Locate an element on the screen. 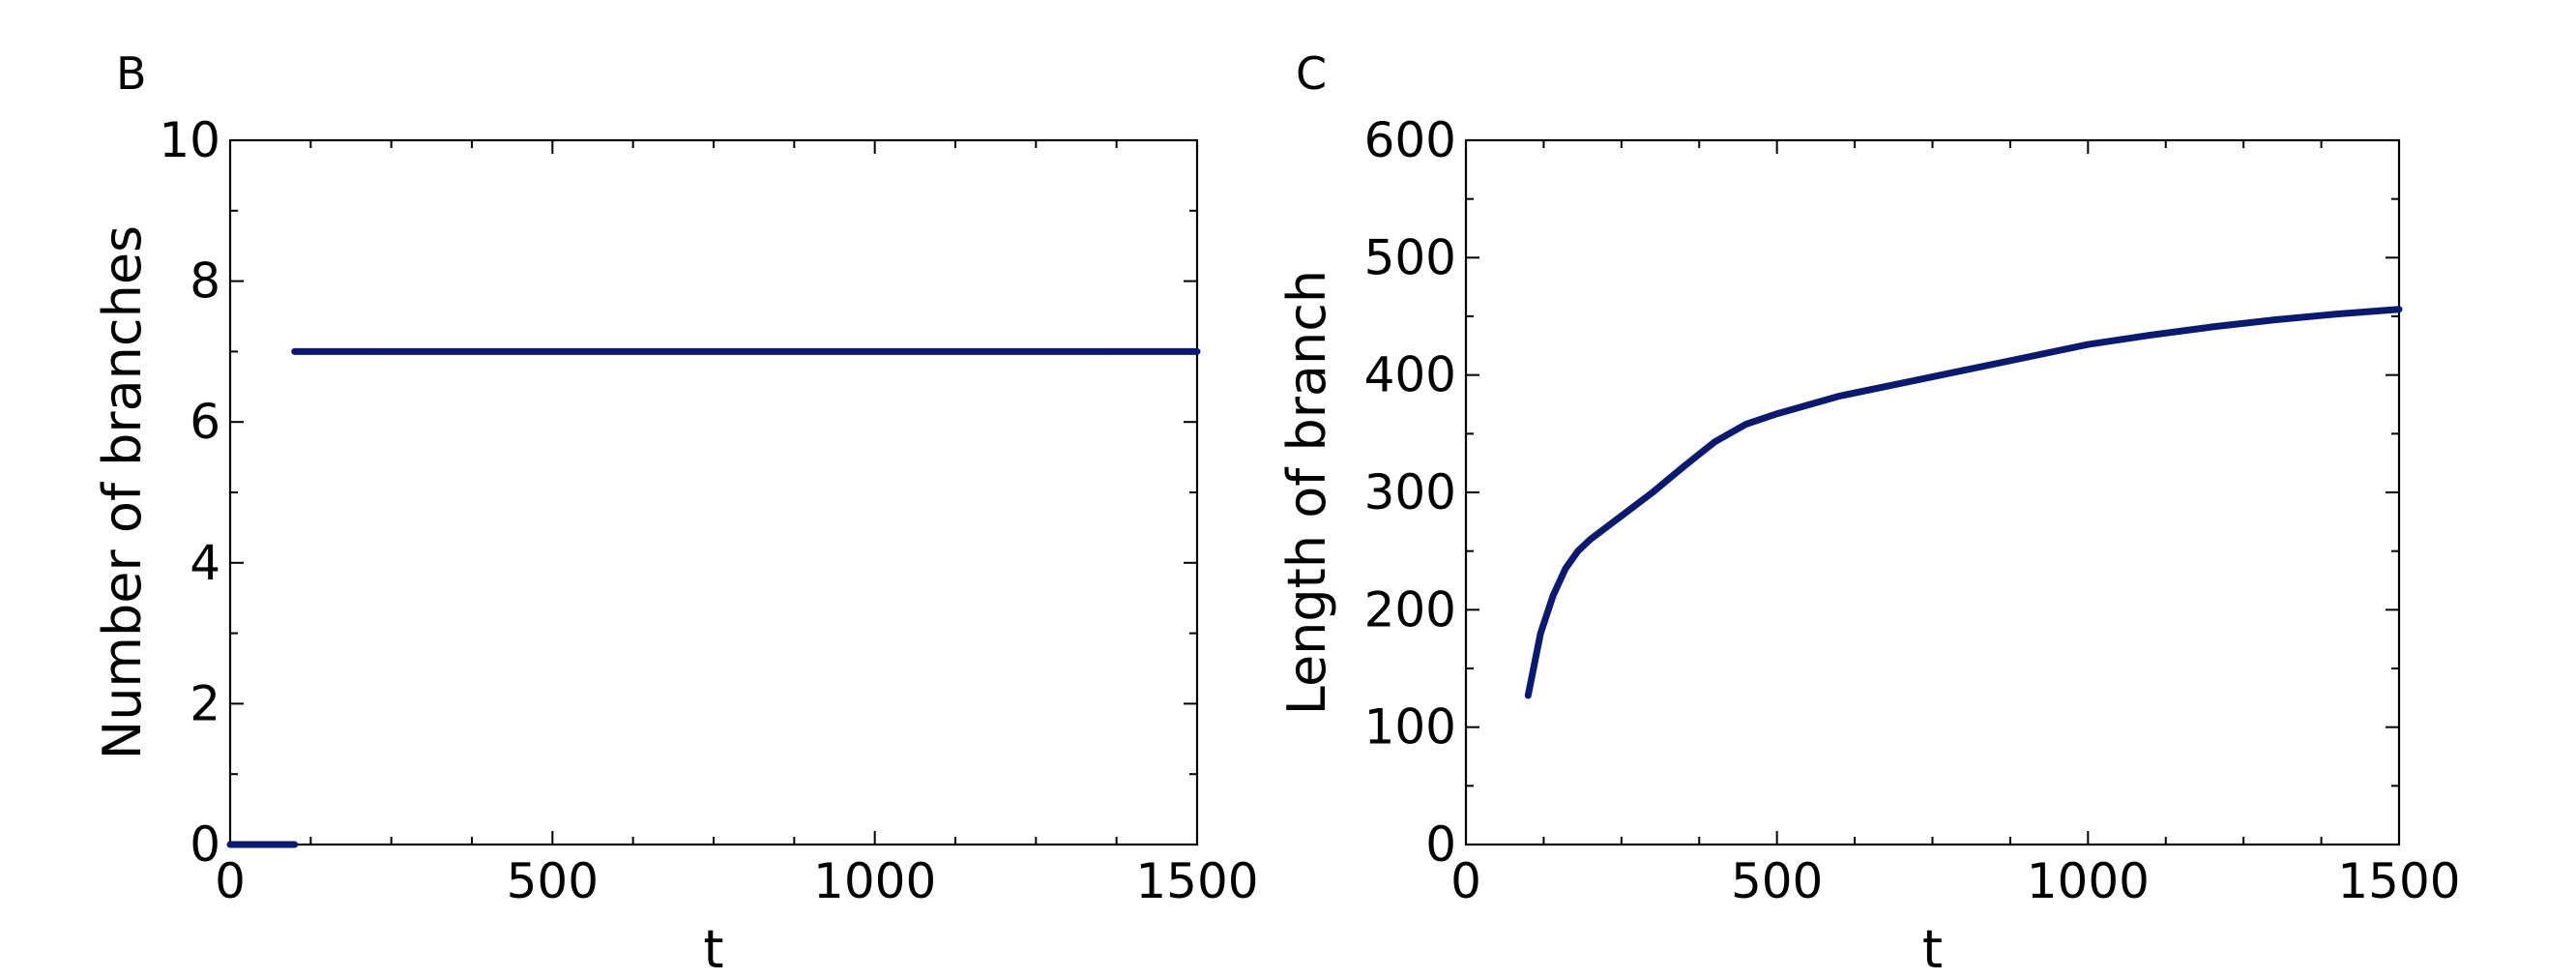 Image resolution: width=2576 pixels, height=979 pixels. panel-label: B is located at coordinates (131, 73).